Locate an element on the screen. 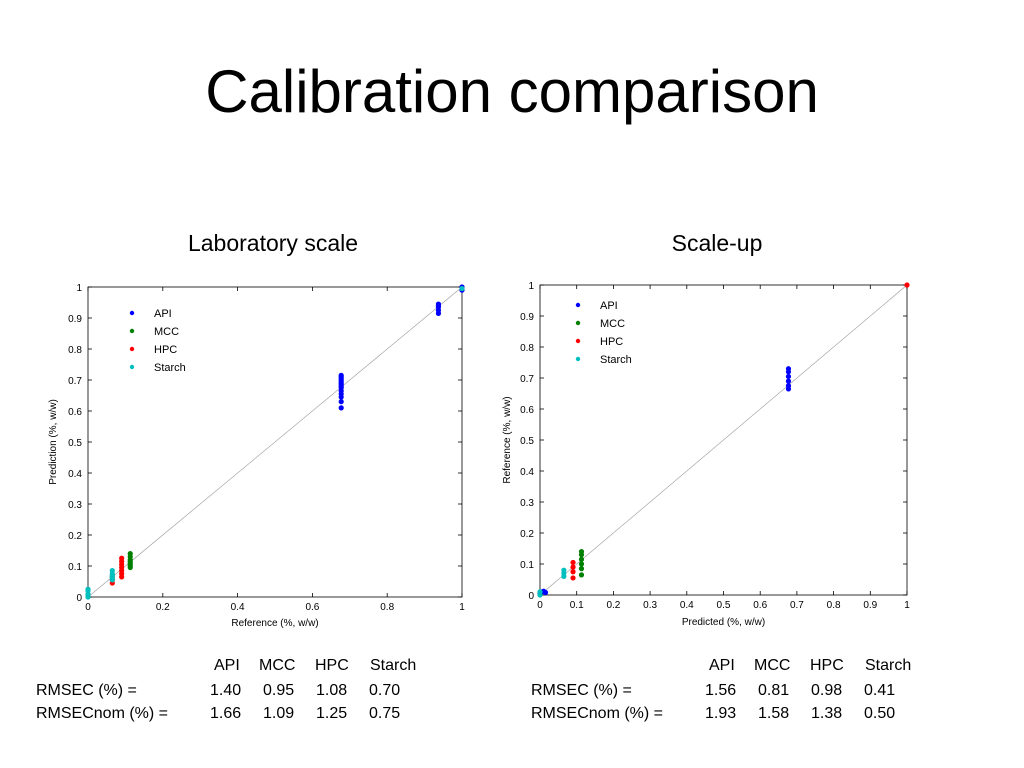 The image size is (1024, 768). legend-marker-mcc is located at coordinates (132, 331).